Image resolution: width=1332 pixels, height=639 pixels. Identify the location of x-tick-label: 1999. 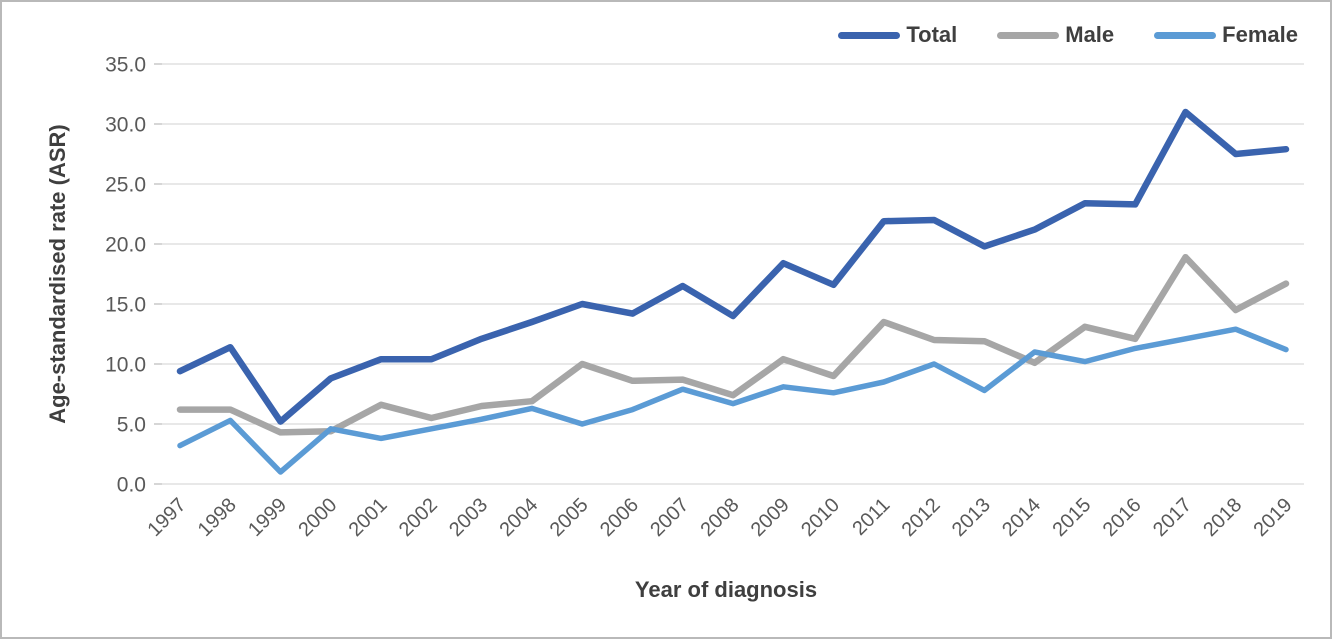
(267, 517).